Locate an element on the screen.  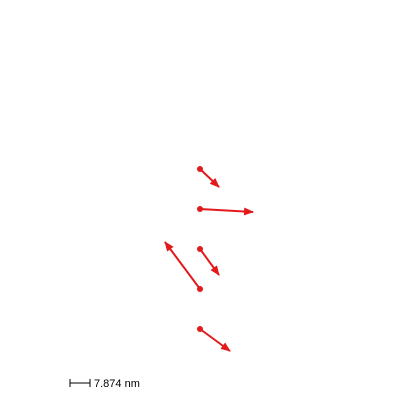
displacement-arrows is located at coordinates (209, 259).